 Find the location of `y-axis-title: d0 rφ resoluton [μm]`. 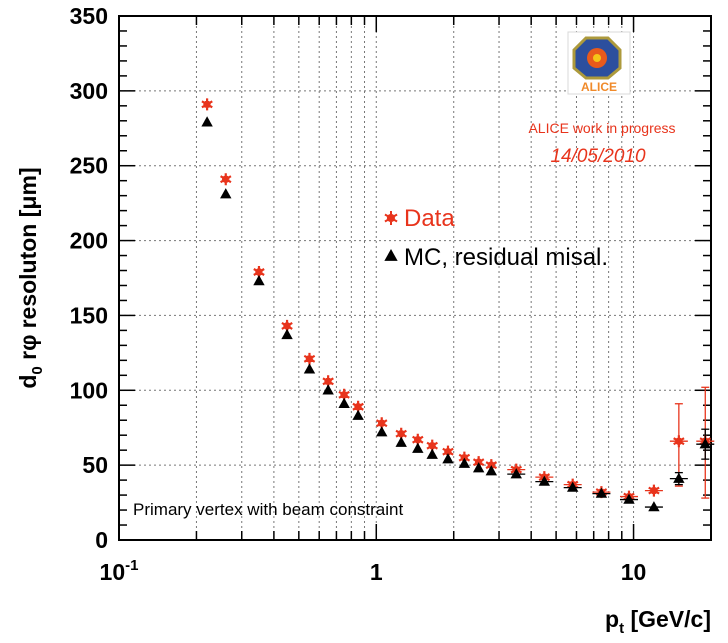

y-axis-title: d0 rφ resoluton [μm] is located at coordinates (30, 277).